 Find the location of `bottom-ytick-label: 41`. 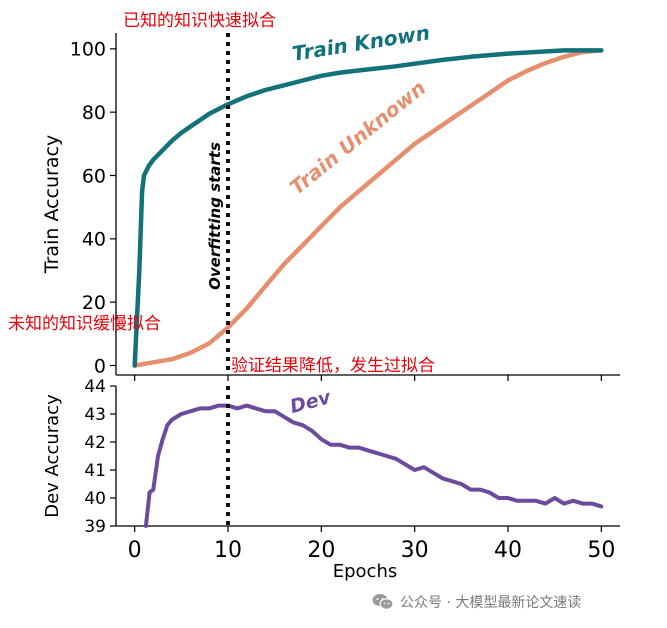

bottom-ytick-label: 41 is located at coordinates (95, 471).